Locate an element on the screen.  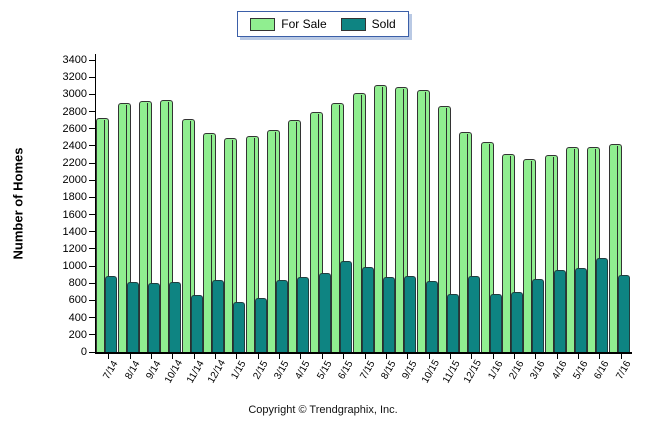
y-axis-title: Number of Homes is located at coordinates (18, 203).